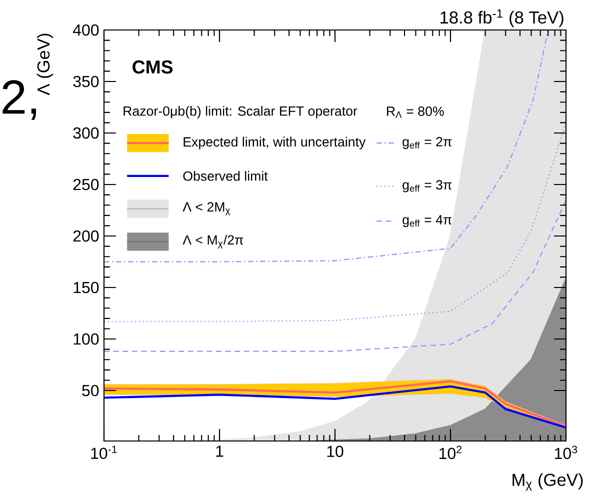 The width and height of the screenshot is (589, 501). Describe the element at coordinates (547, 482) in the screenshot. I see `x-axis-title: M$_{χ}$ (GeV)` at that location.